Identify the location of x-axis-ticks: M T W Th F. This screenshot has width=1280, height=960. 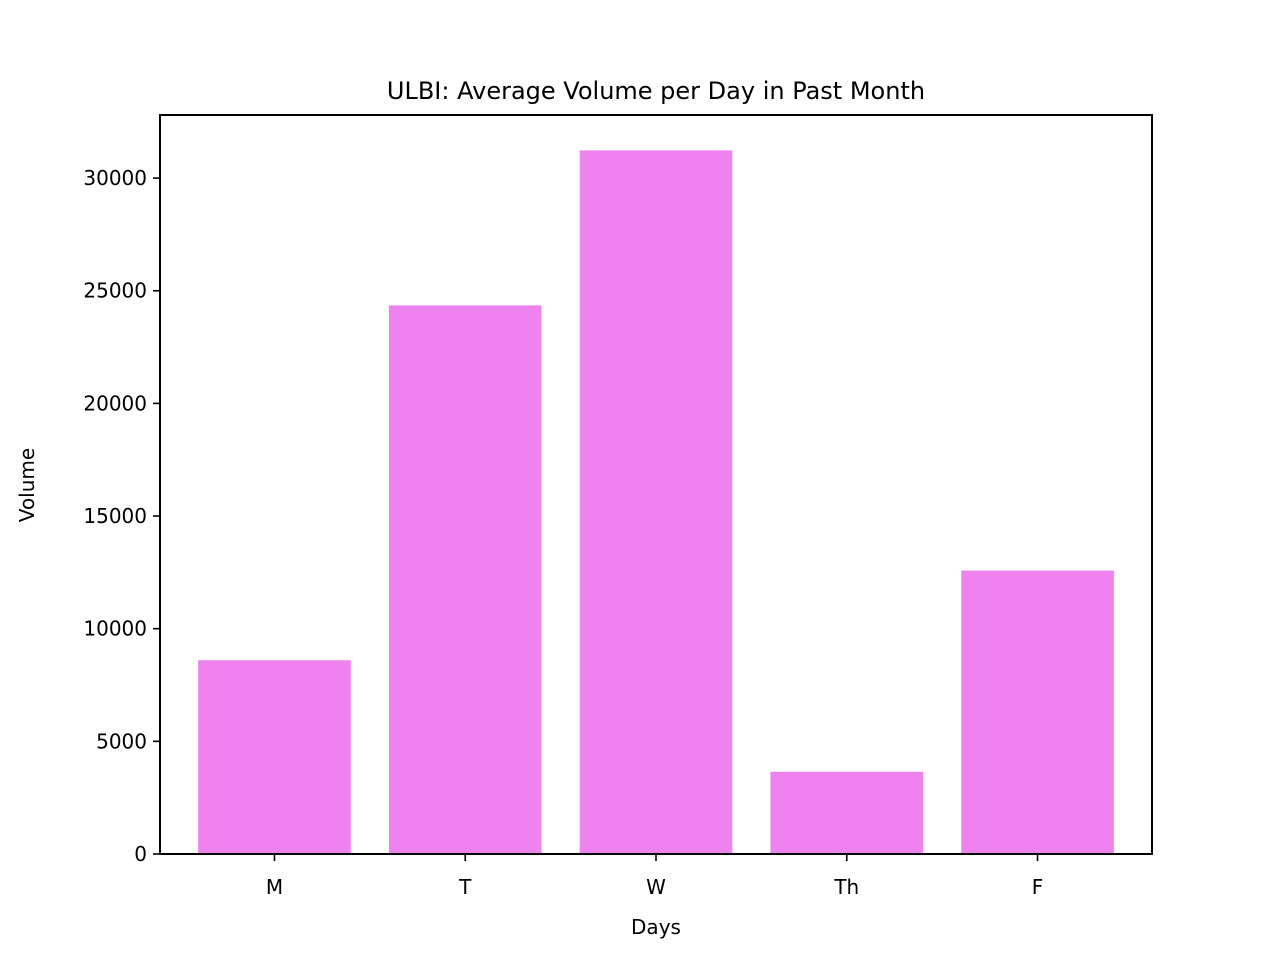
(654, 876).